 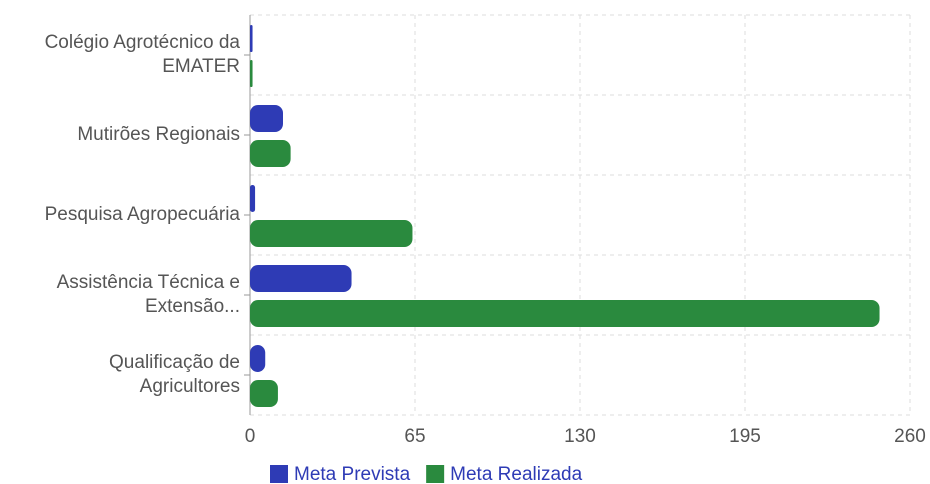 I want to click on y-tick-label: Pesquisa Agropecuária, so click(x=143, y=214).